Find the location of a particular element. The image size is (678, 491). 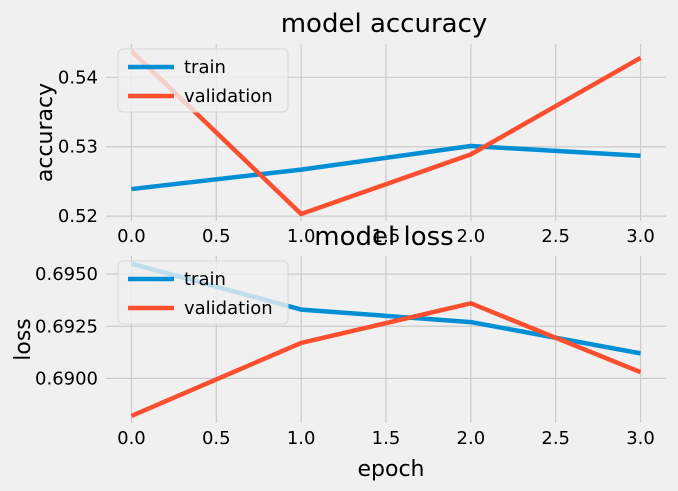

y-tick-label: 0.6900 is located at coordinates (66, 378).